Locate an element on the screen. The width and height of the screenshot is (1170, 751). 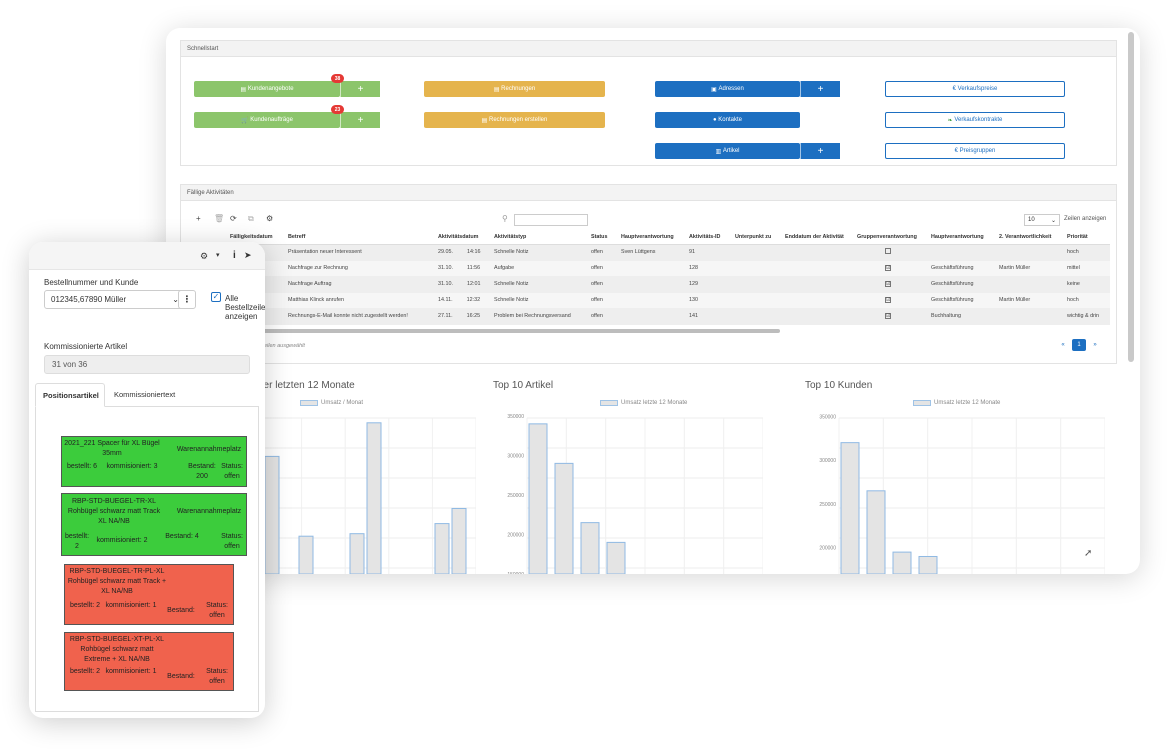
chart3-title: Top 10 Kunden is located at coordinates (839, 385).